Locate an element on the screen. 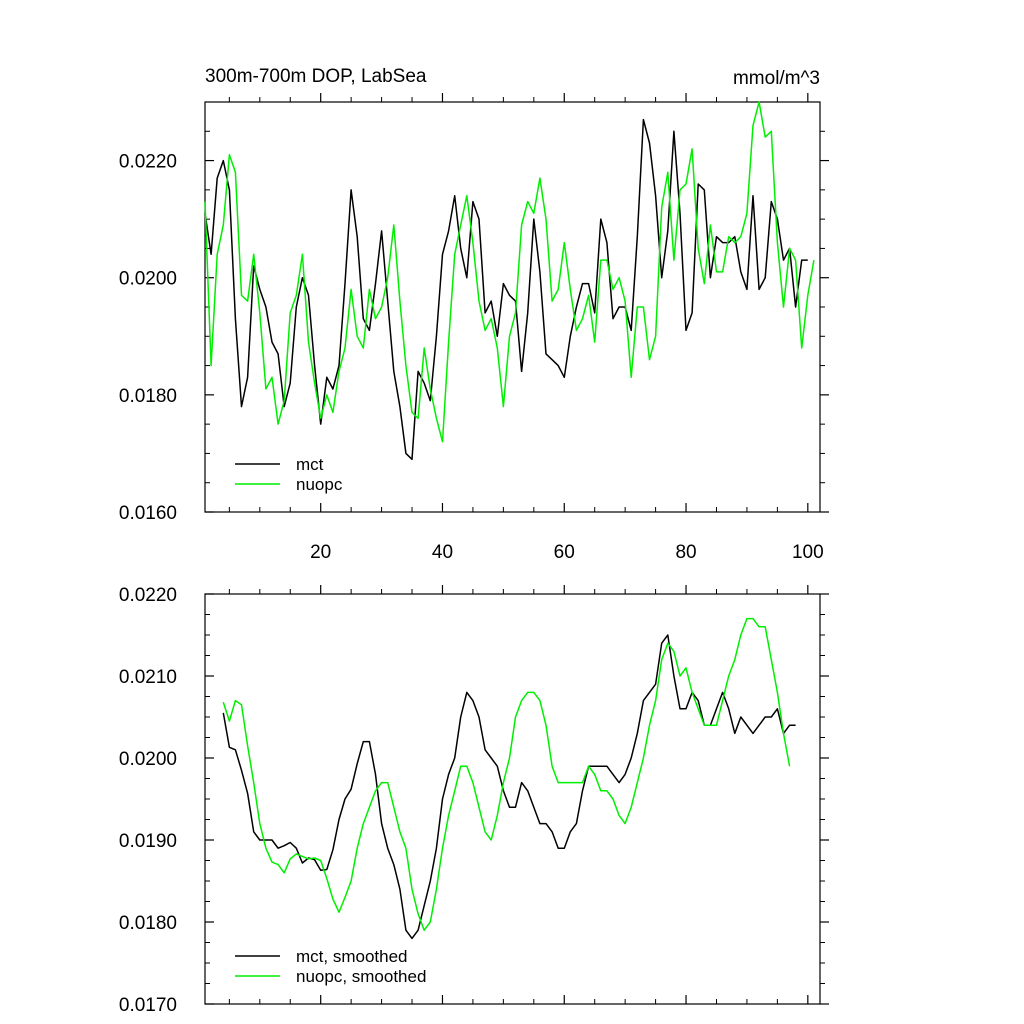  y-tick-label: 0.0210 is located at coordinates (148, 677).